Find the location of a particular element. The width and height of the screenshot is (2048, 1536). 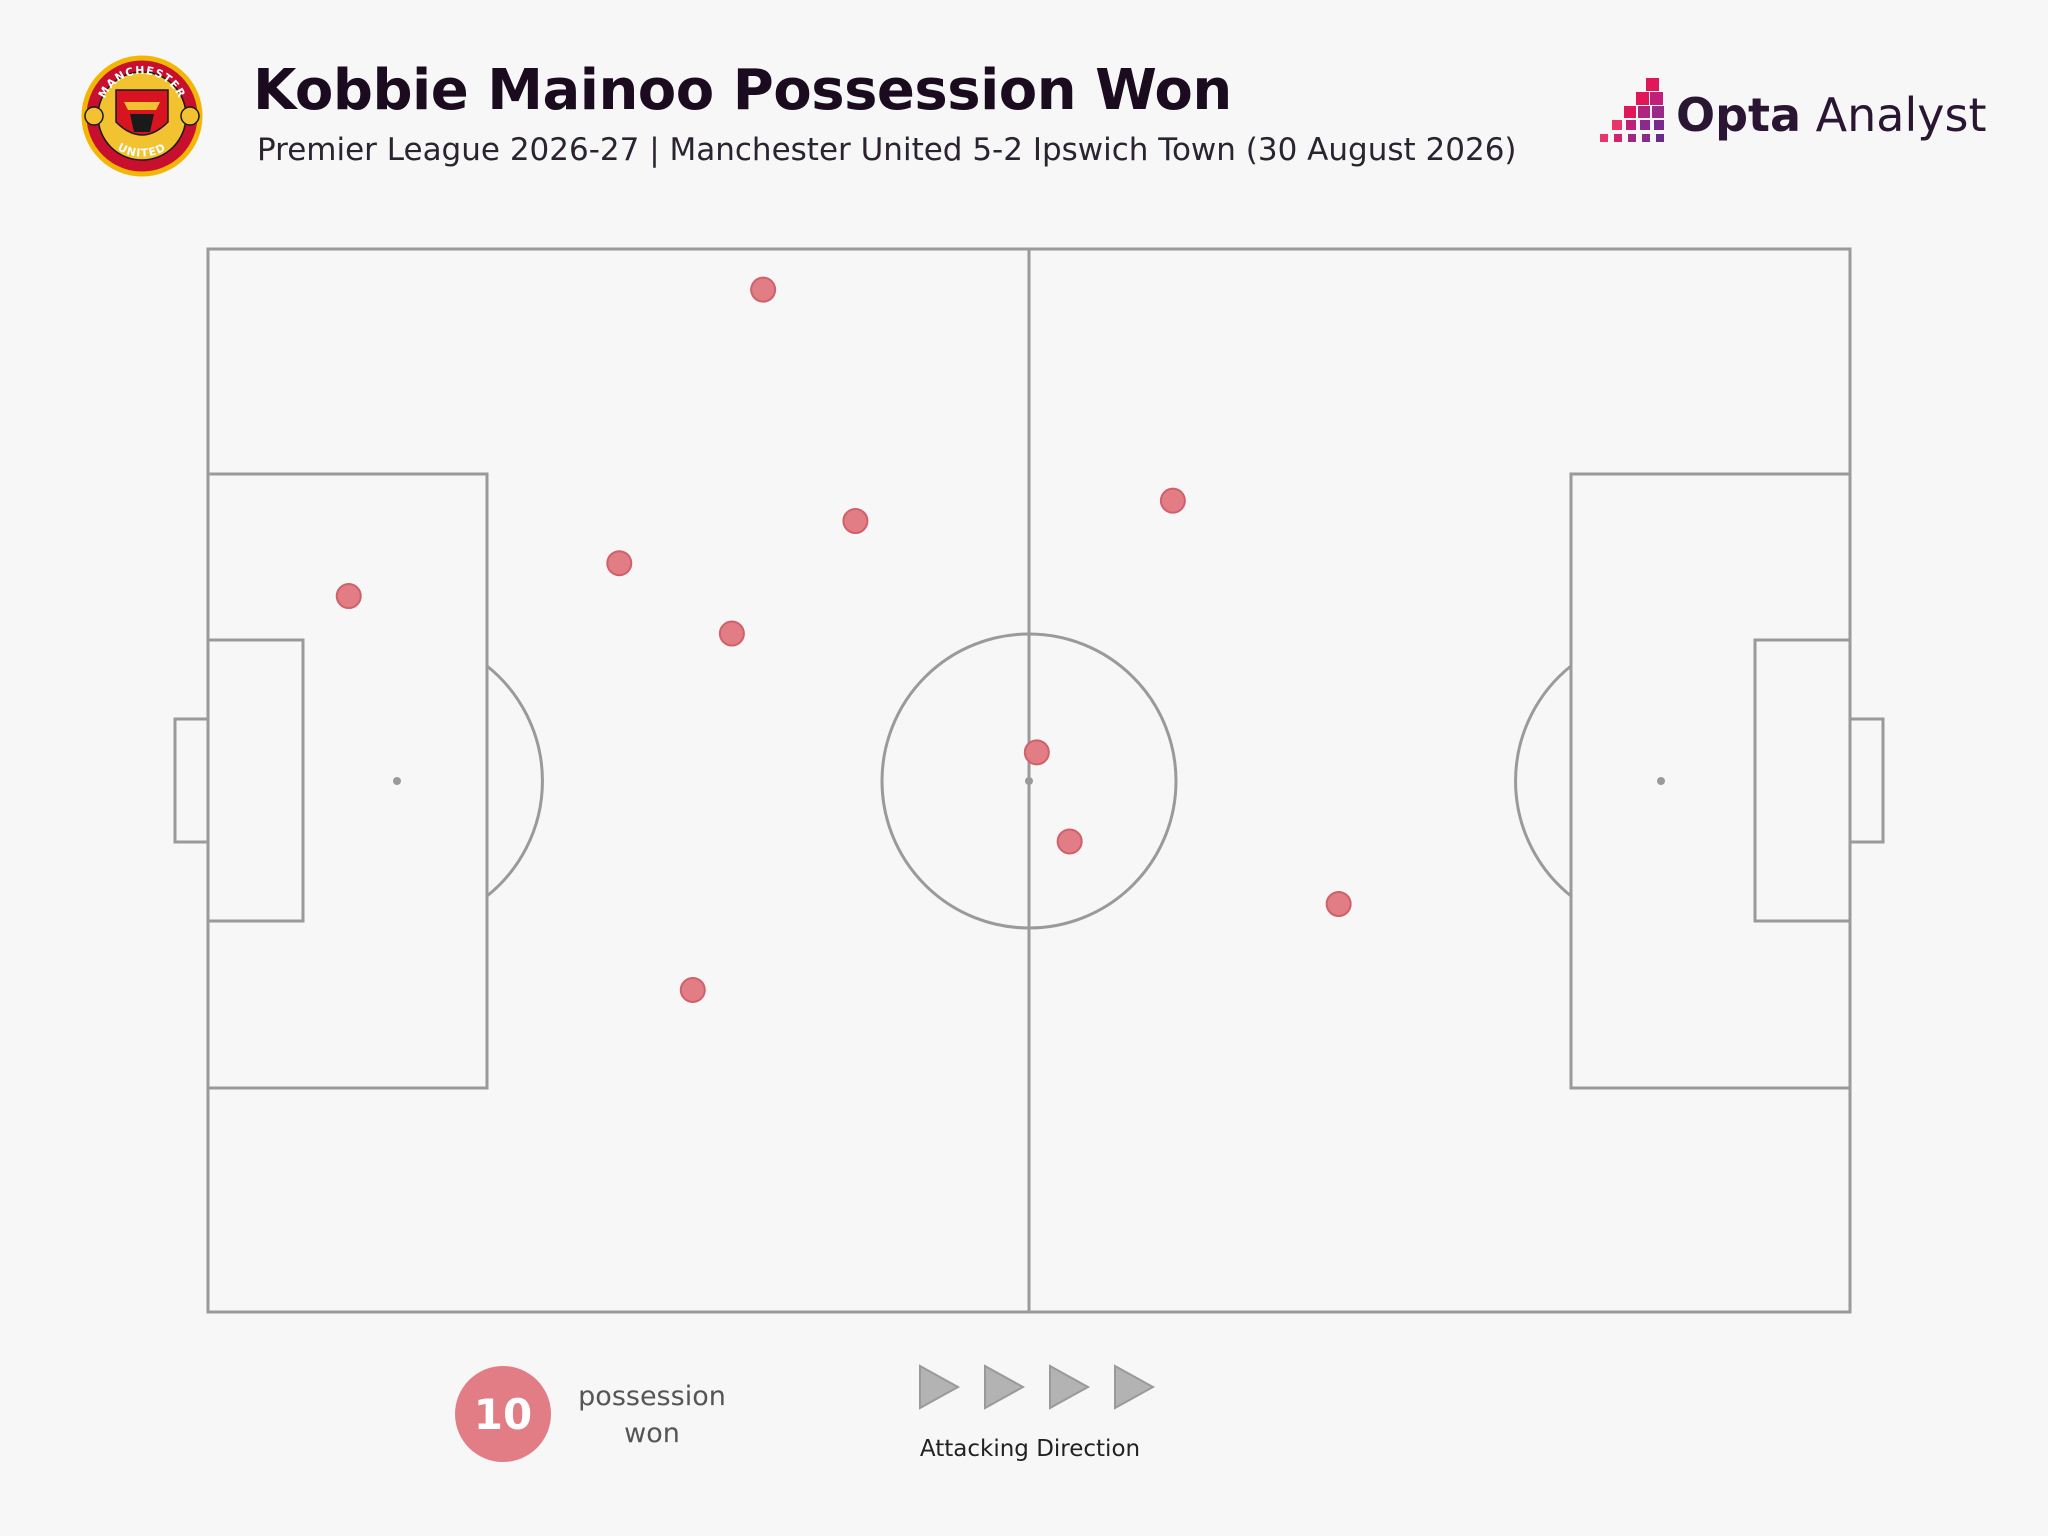

attacking-direction-arrows is located at coordinates (1037, 1387).